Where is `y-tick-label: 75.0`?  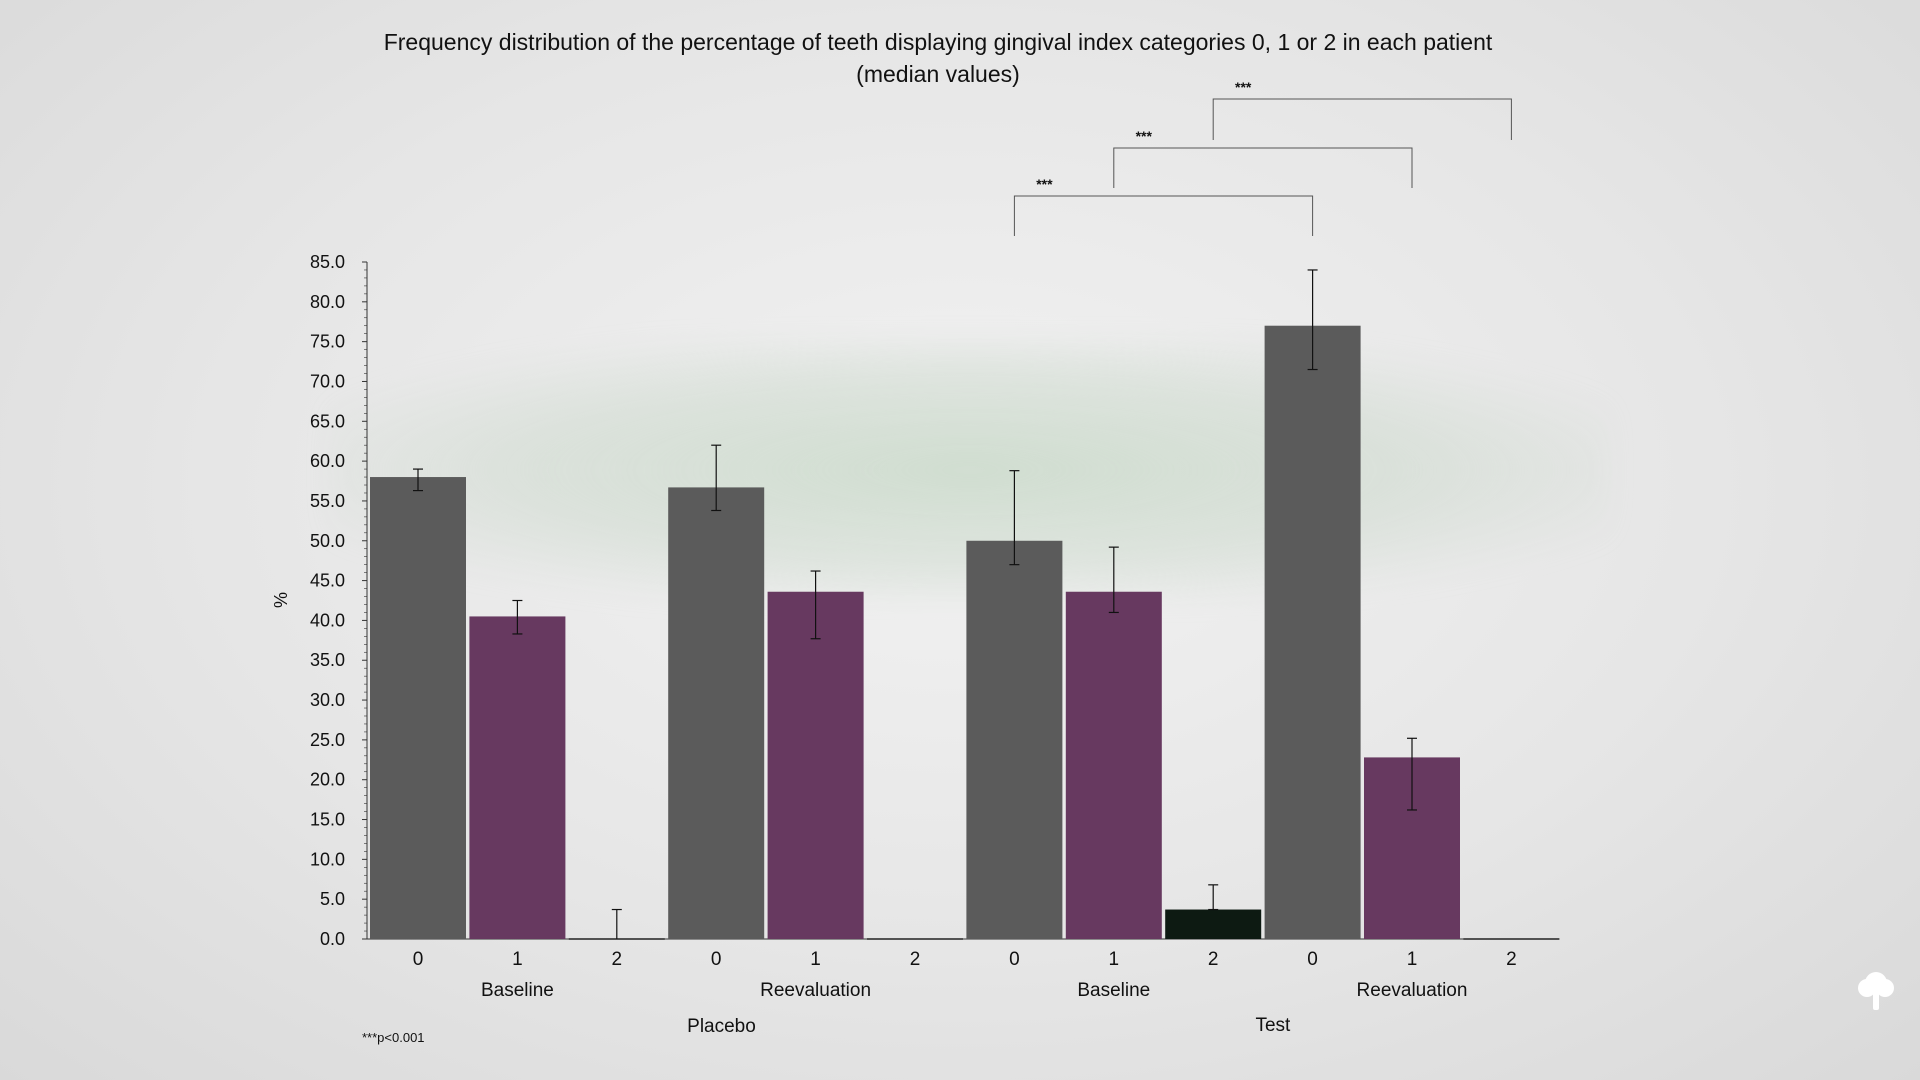 y-tick-label: 75.0 is located at coordinates (327, 342).